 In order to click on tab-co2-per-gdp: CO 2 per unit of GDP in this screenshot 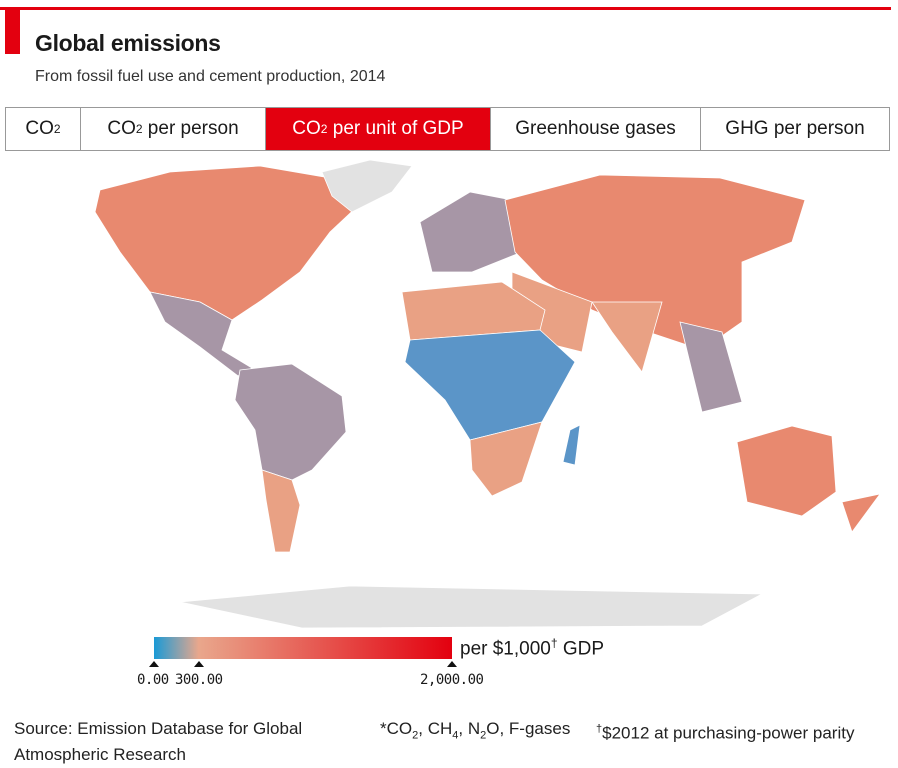, I will do `click(378, 129)`.